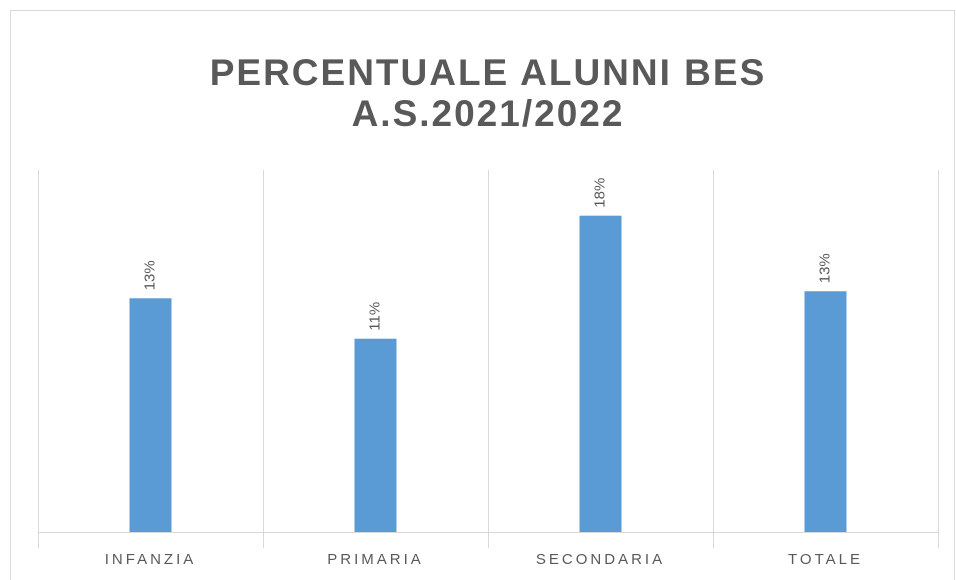  I want to click on data-label: 11%, so click(374, 316).